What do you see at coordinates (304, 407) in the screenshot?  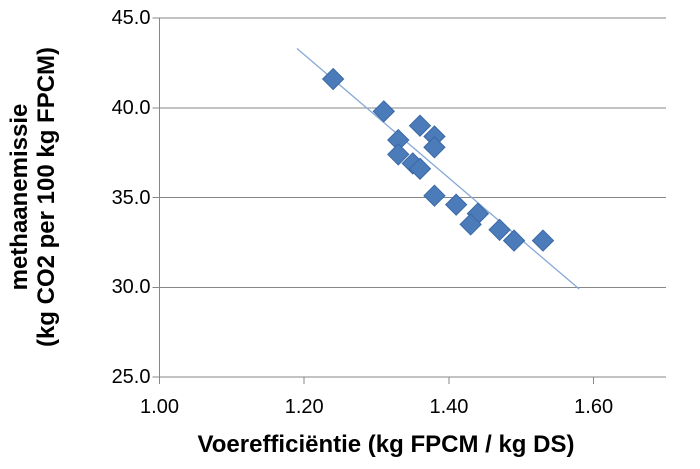 I see `x-tick-label: 1.20` at bounding box center [304, 407].